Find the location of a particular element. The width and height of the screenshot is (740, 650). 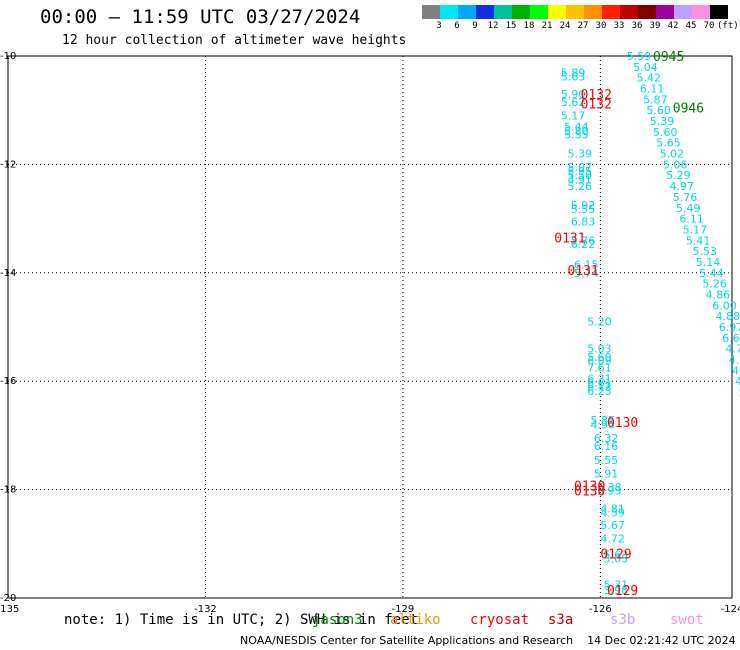

color-scale-label: 27 is located at coordinates (583, 26).